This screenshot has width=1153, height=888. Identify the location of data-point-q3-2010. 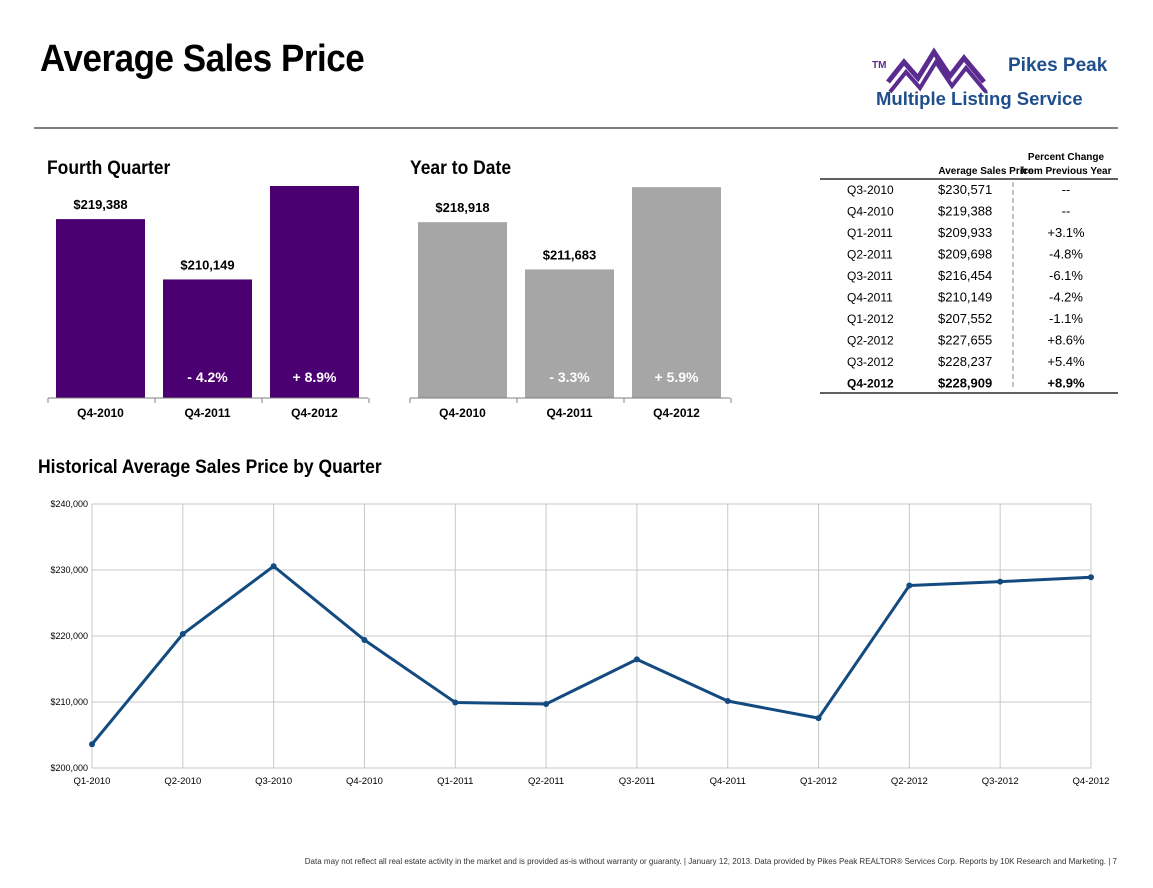
(273, 566).